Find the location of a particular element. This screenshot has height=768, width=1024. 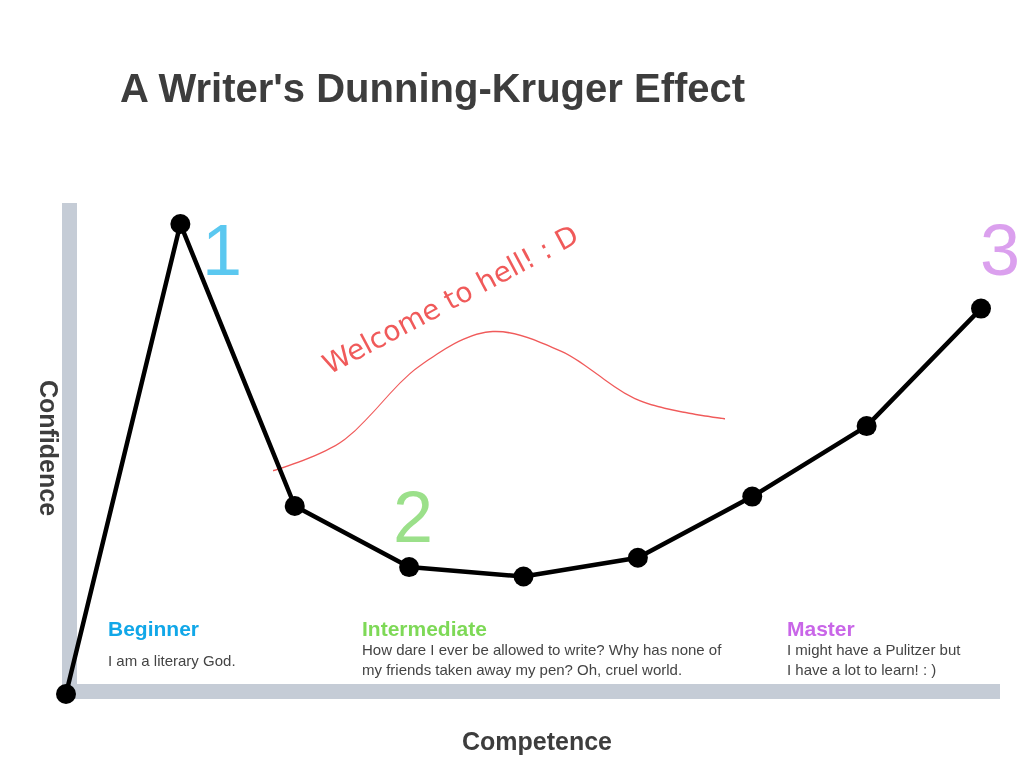

annotation: How dare I ever be allowed to write? Why has none of my friends taken away my pen? Oh, cruel world. is located at coordinates (542, 660).